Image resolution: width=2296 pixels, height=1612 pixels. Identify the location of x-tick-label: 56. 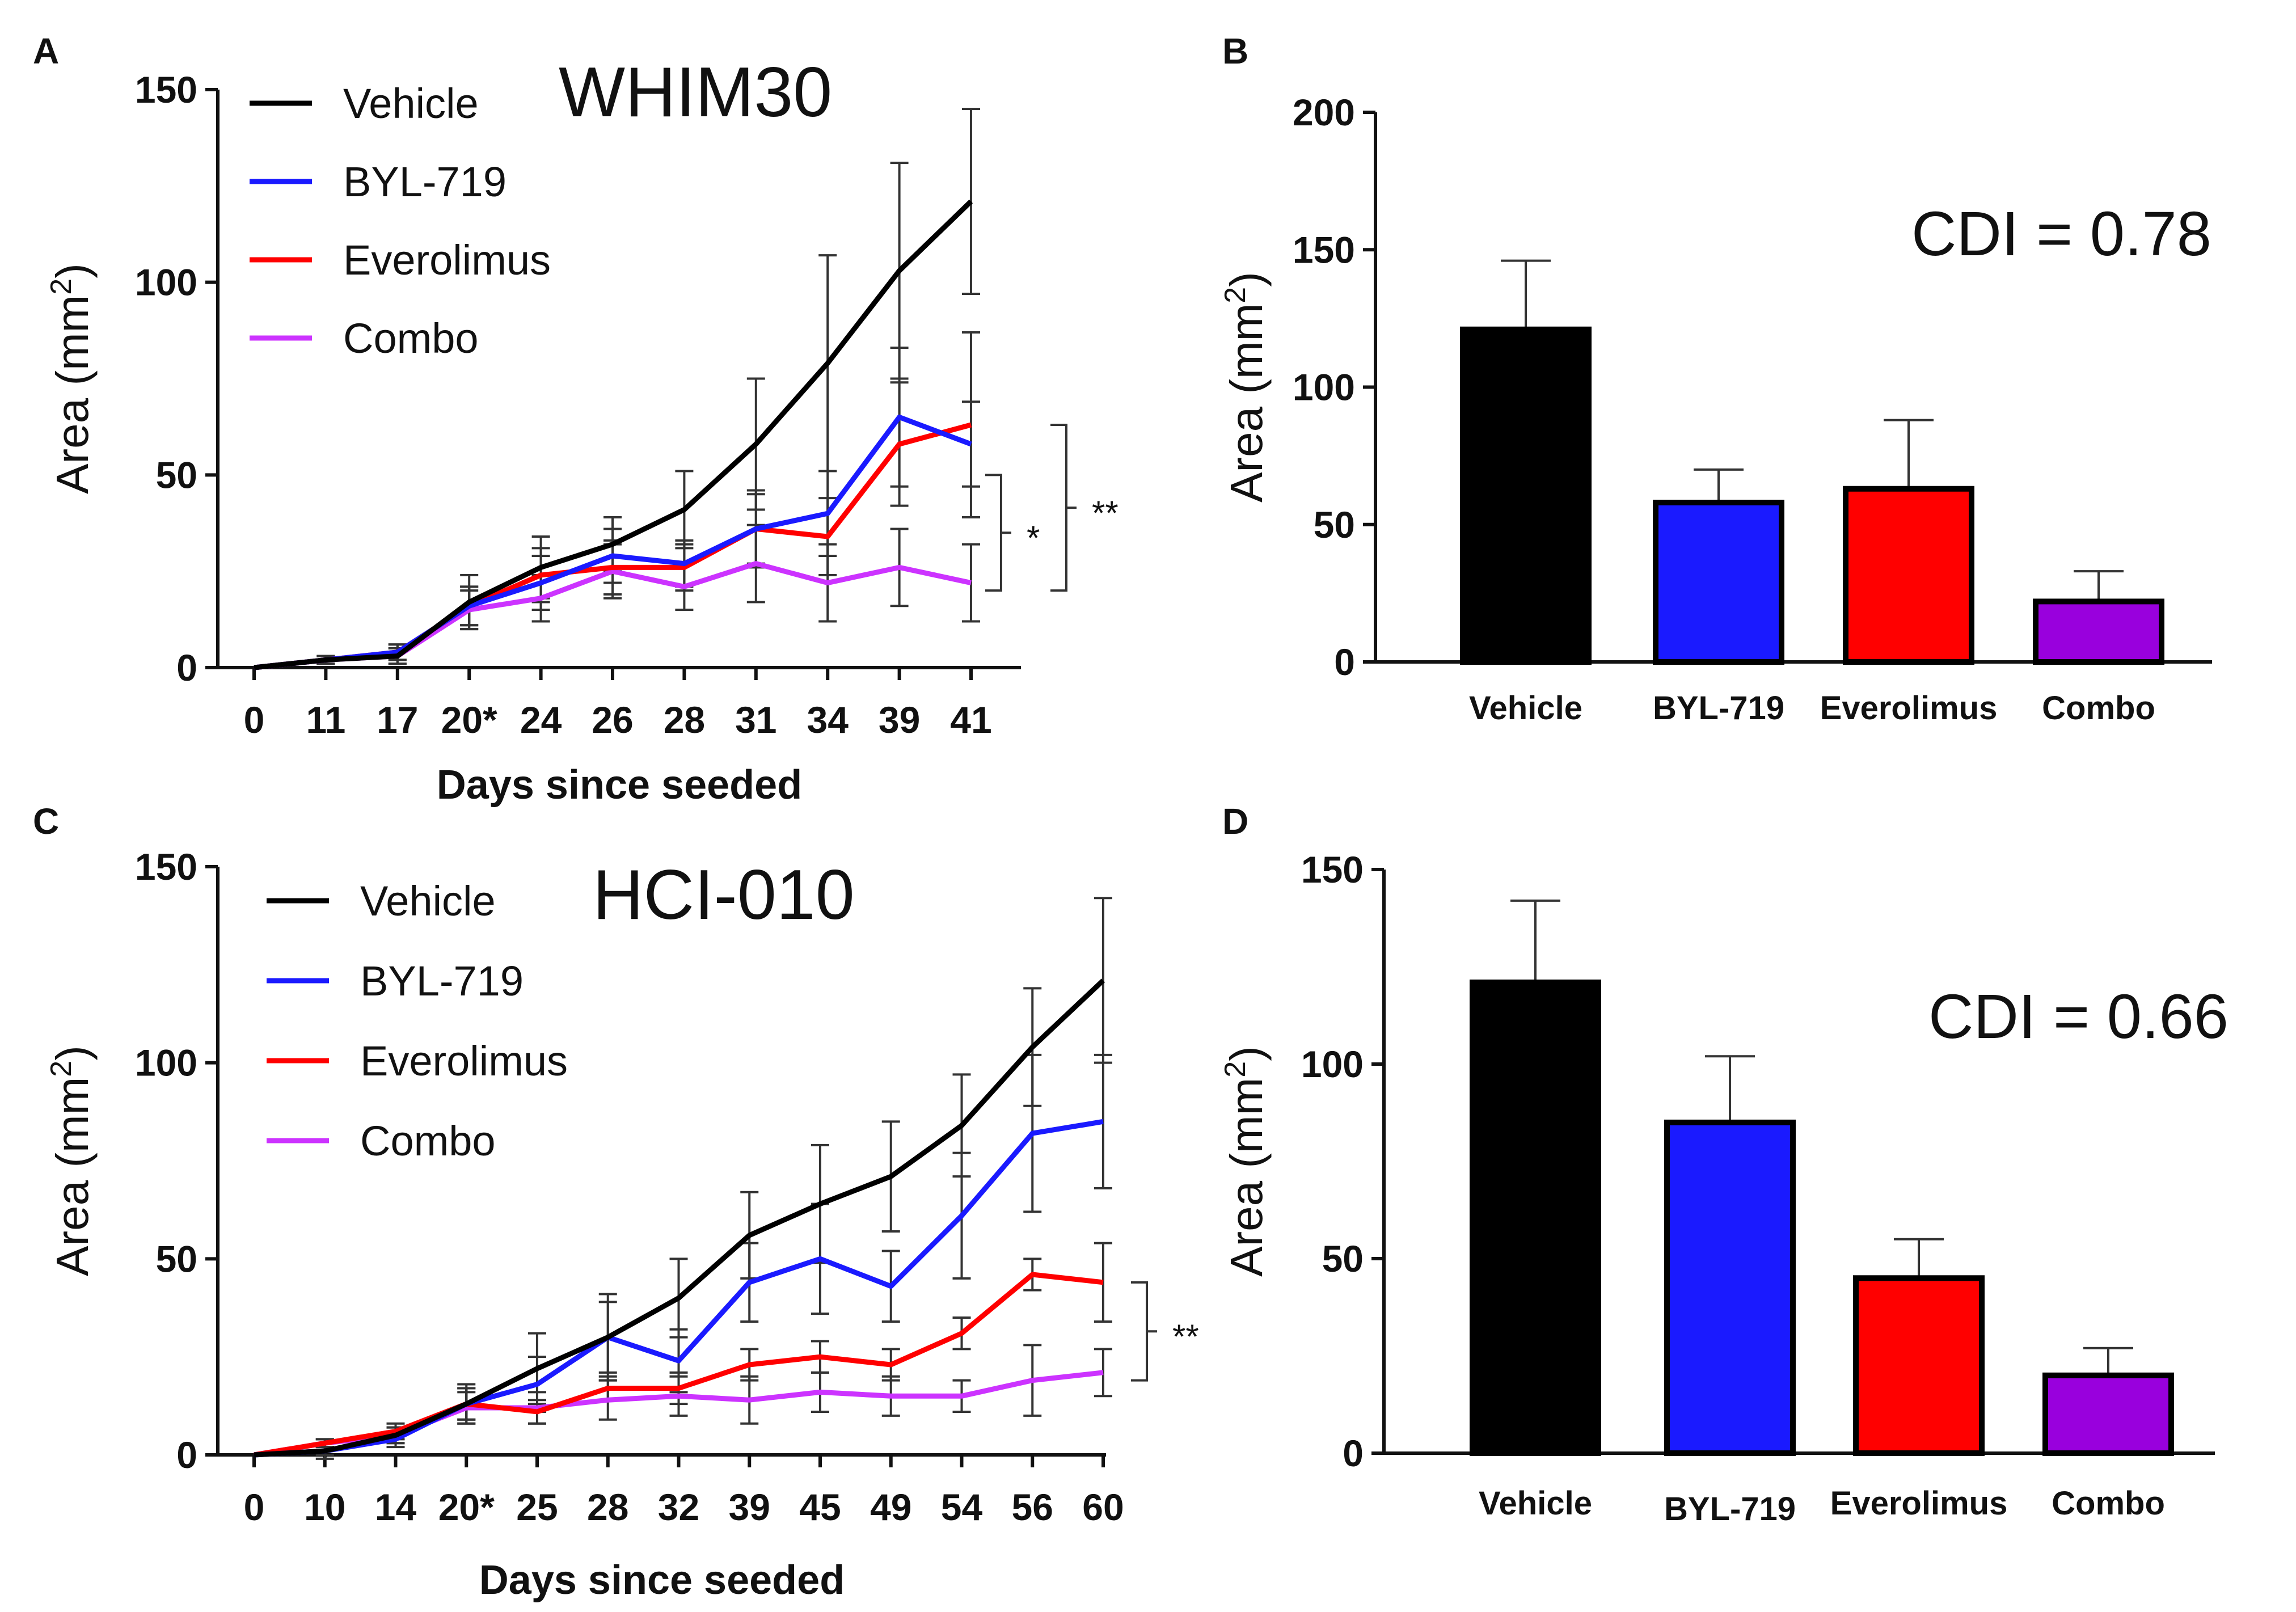
(1032, 1507).